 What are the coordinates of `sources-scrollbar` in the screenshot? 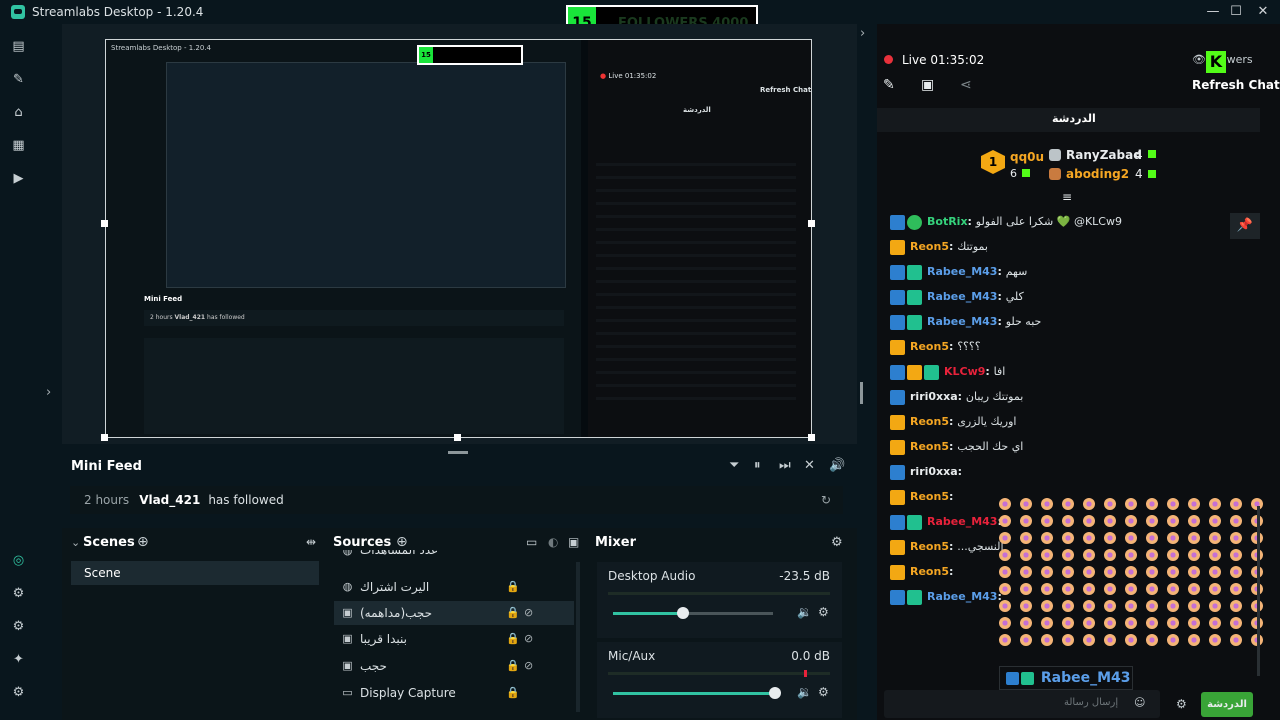 It's located at (578, 637).